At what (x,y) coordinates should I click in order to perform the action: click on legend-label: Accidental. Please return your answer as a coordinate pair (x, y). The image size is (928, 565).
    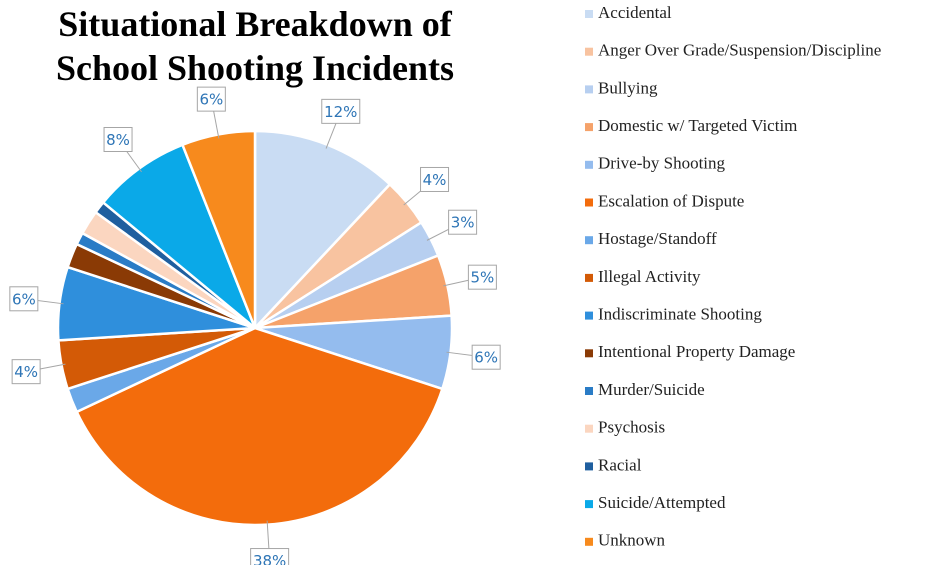
    Looking at the image, I should click on (635, 12).